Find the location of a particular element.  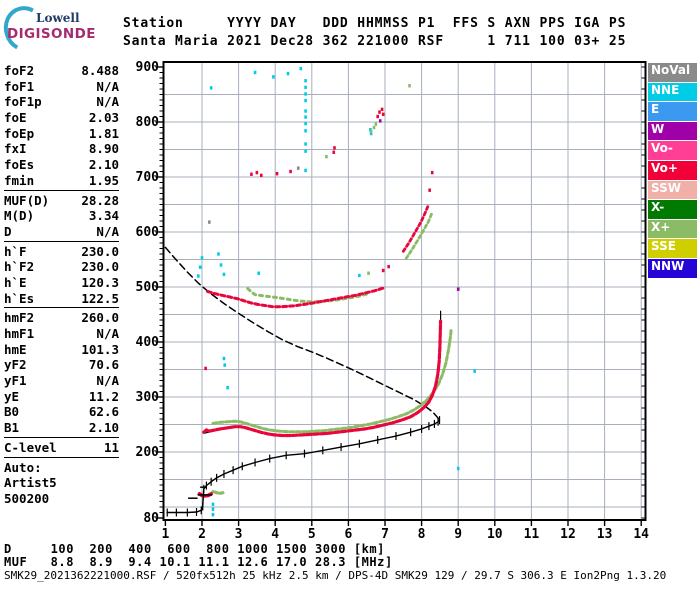

y-tick-label: 300 is located at coordinates (147, 397).